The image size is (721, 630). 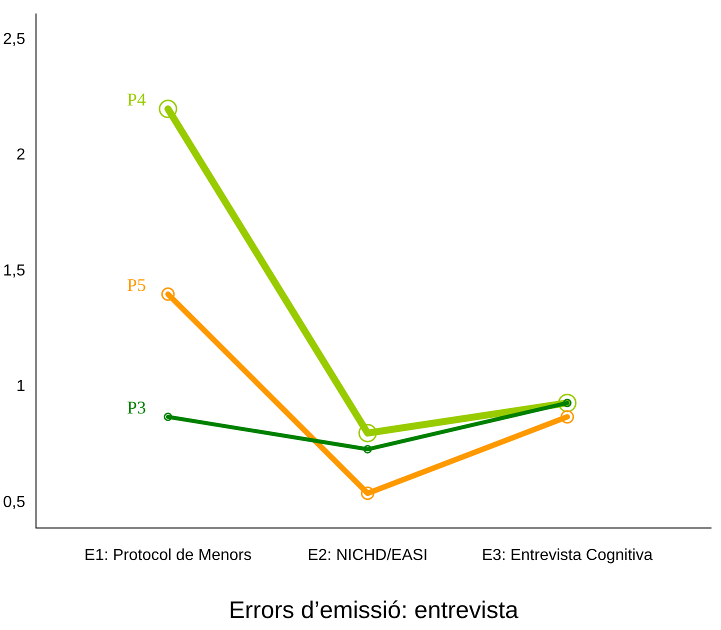 What do you see at coordinates (168, 555) in the screenshot?
I see `x-tick-label: E1: Protocol de Menors` at bounding box center [168, 555].